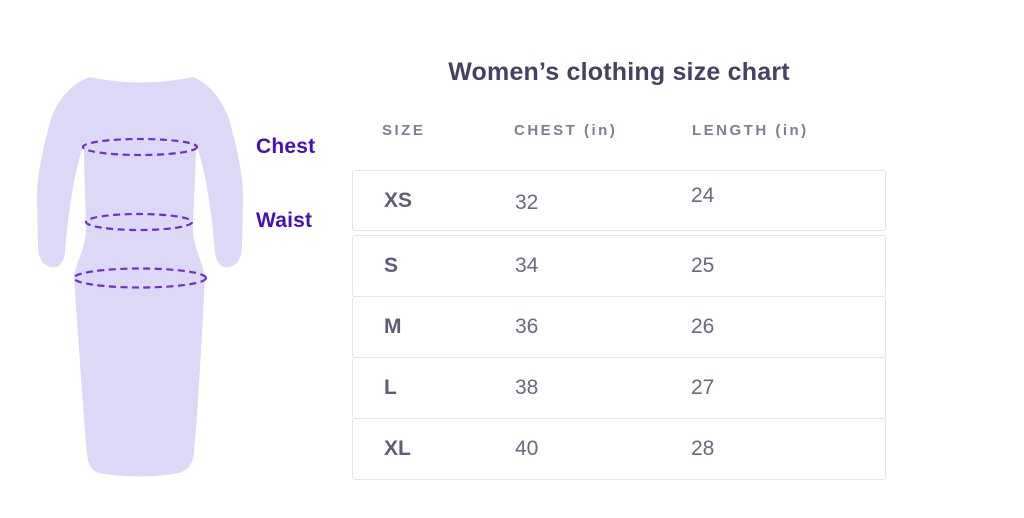  I want to click on waist-label: Waist, so click(284, 220).